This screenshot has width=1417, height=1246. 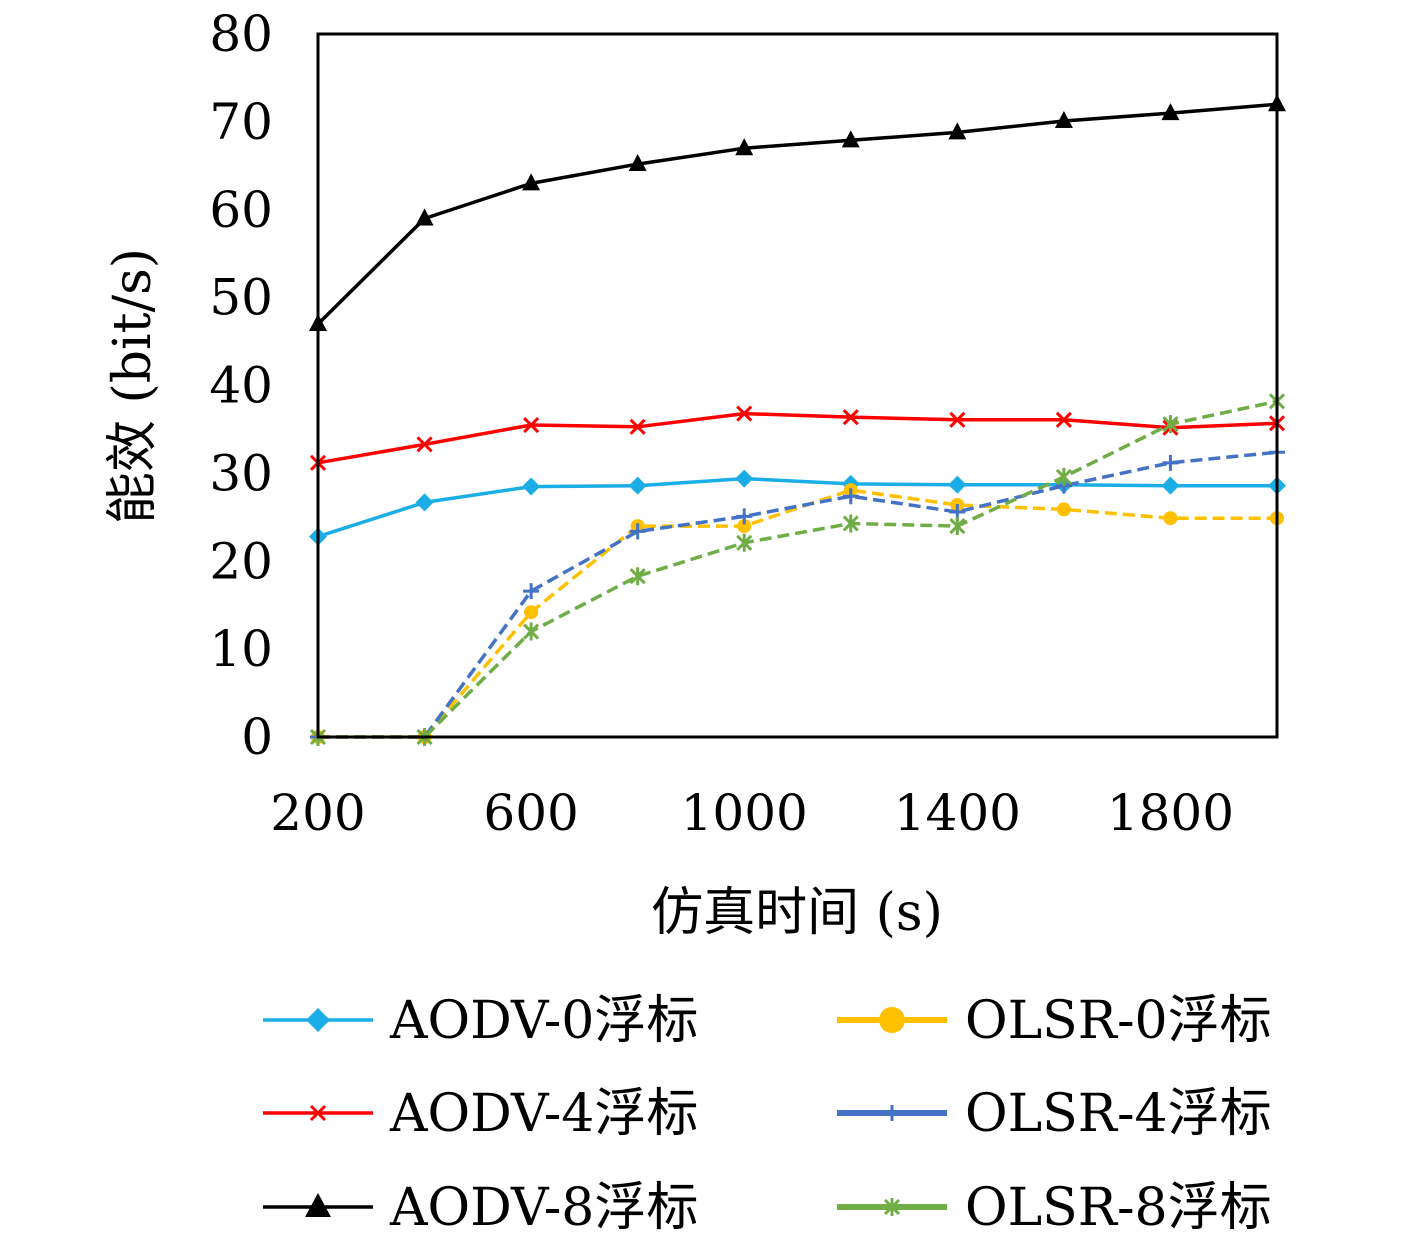 What do you see at coordinates (543, 1208) in the screenshot?
I see `legend-label: AODV-8浮标` at bounding box center [543, 1208].